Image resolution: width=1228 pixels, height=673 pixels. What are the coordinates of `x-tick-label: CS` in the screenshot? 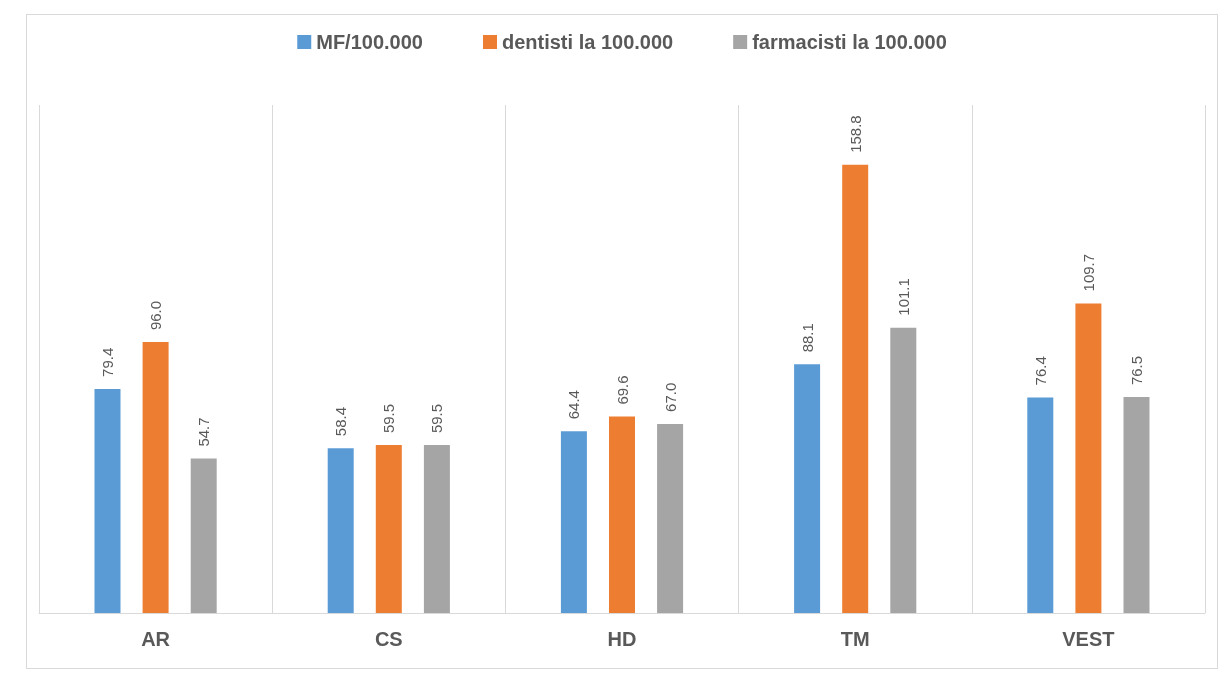 It's located at (388, 639).